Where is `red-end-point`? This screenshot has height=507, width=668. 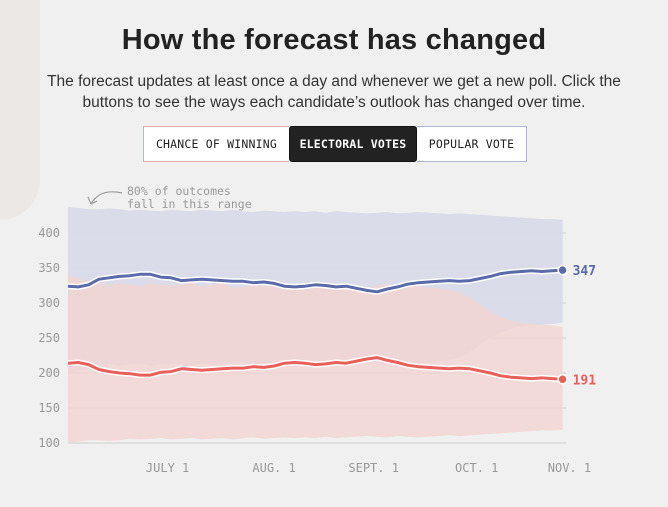
red-end-point is located at coordinates (562, 379).